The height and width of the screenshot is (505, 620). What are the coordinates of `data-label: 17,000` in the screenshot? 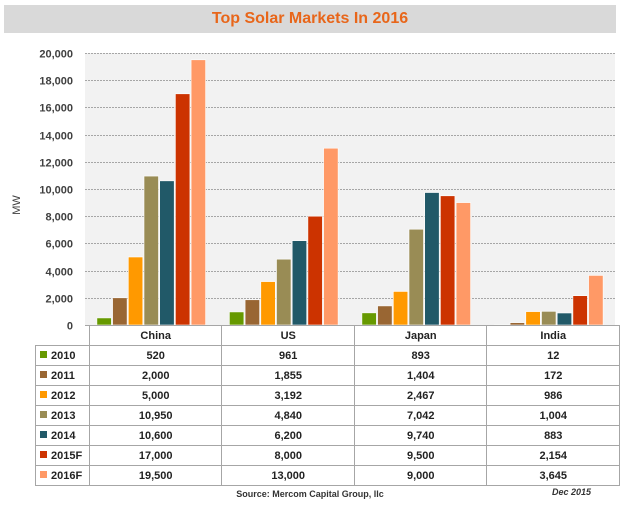 It's located at (155, 455).